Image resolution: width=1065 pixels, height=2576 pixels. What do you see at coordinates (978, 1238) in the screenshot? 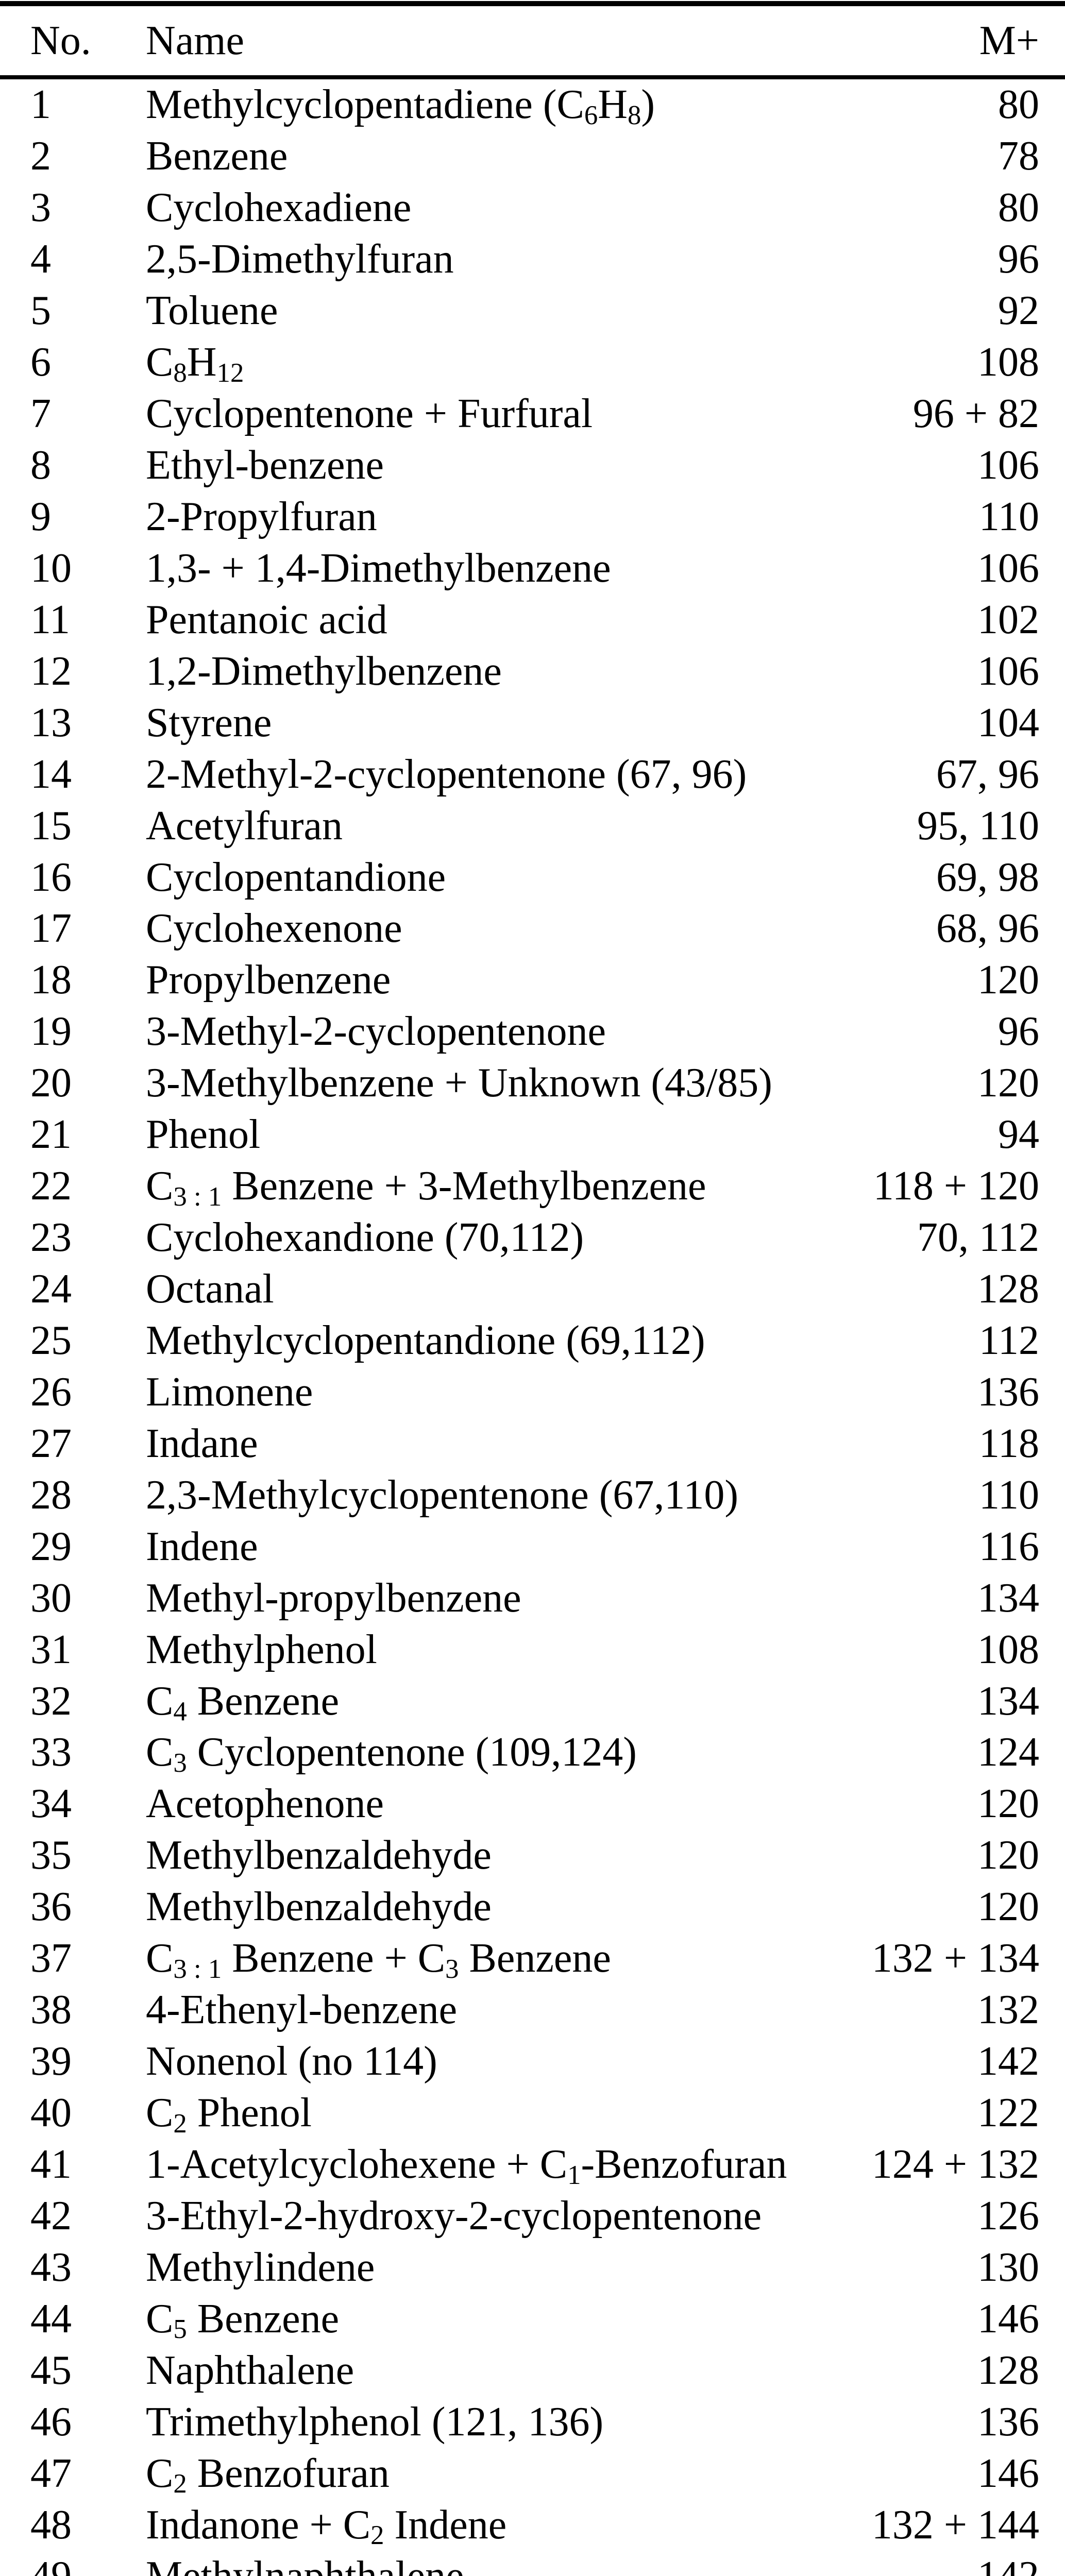
I see `m-plus-value: 70, 112` at bounding box center [978, 1238].